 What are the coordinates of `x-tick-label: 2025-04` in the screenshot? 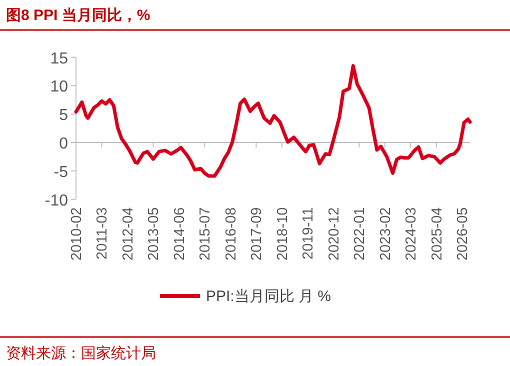 It's located at (437, 234).